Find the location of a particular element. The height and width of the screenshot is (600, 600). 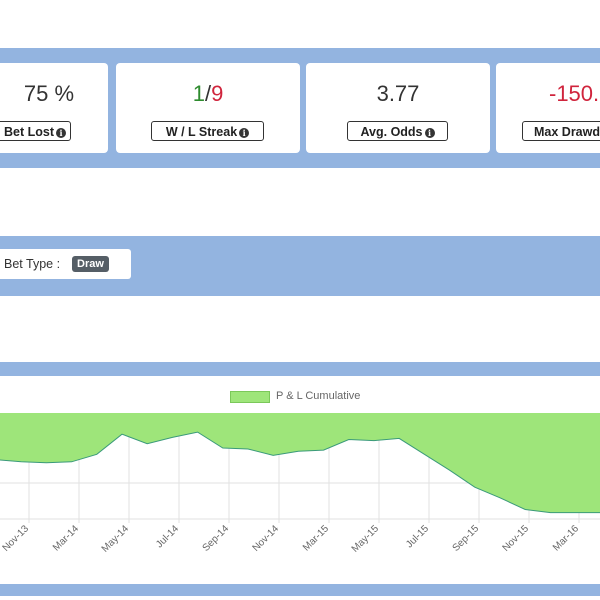

stat-value-wl-streak: 1/9 is located at coordinates (208, 94).